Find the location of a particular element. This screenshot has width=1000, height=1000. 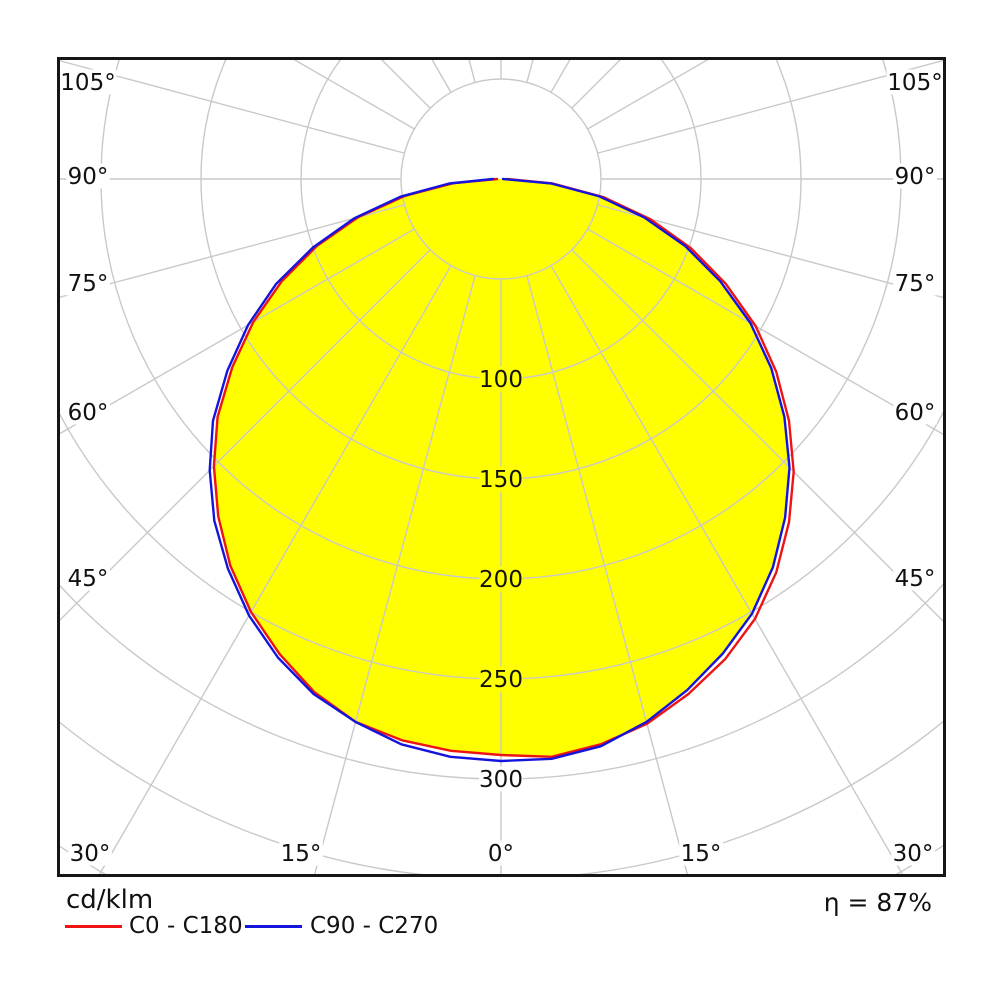

legend-line-c90-c270 is located at coordinates (273, 926).